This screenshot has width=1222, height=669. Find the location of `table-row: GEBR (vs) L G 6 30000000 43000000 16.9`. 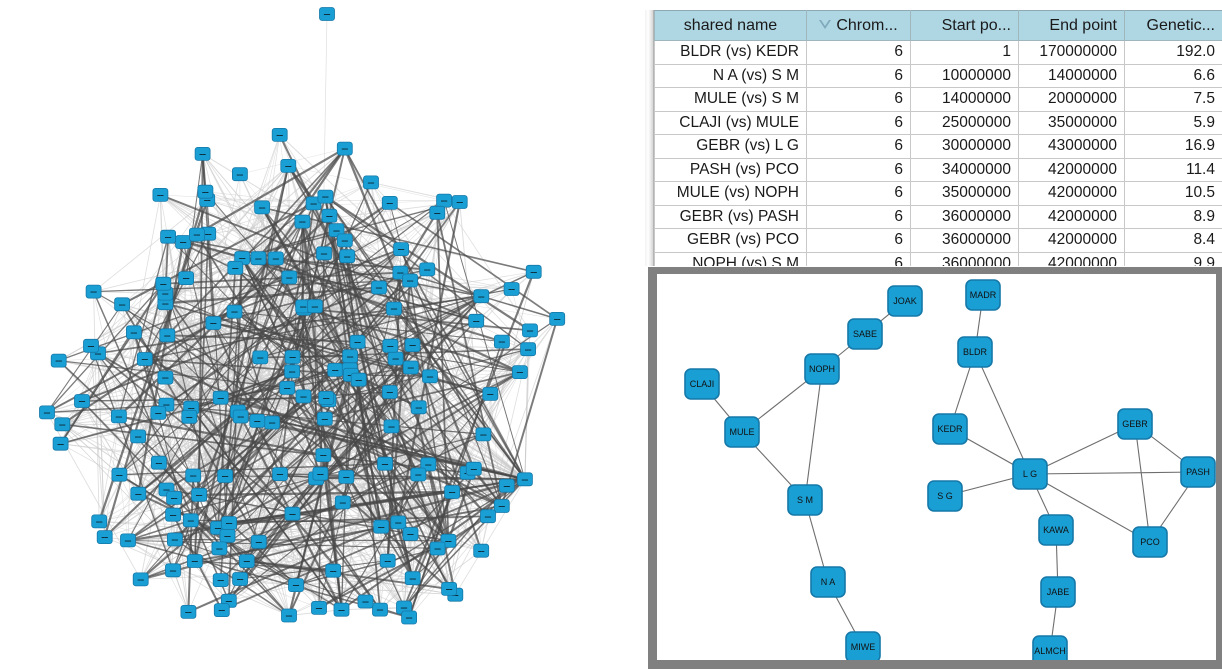

table-row: GEBR (vs) L G 6 30000000 43000000 16.9 is located at coordinates (938, 146).